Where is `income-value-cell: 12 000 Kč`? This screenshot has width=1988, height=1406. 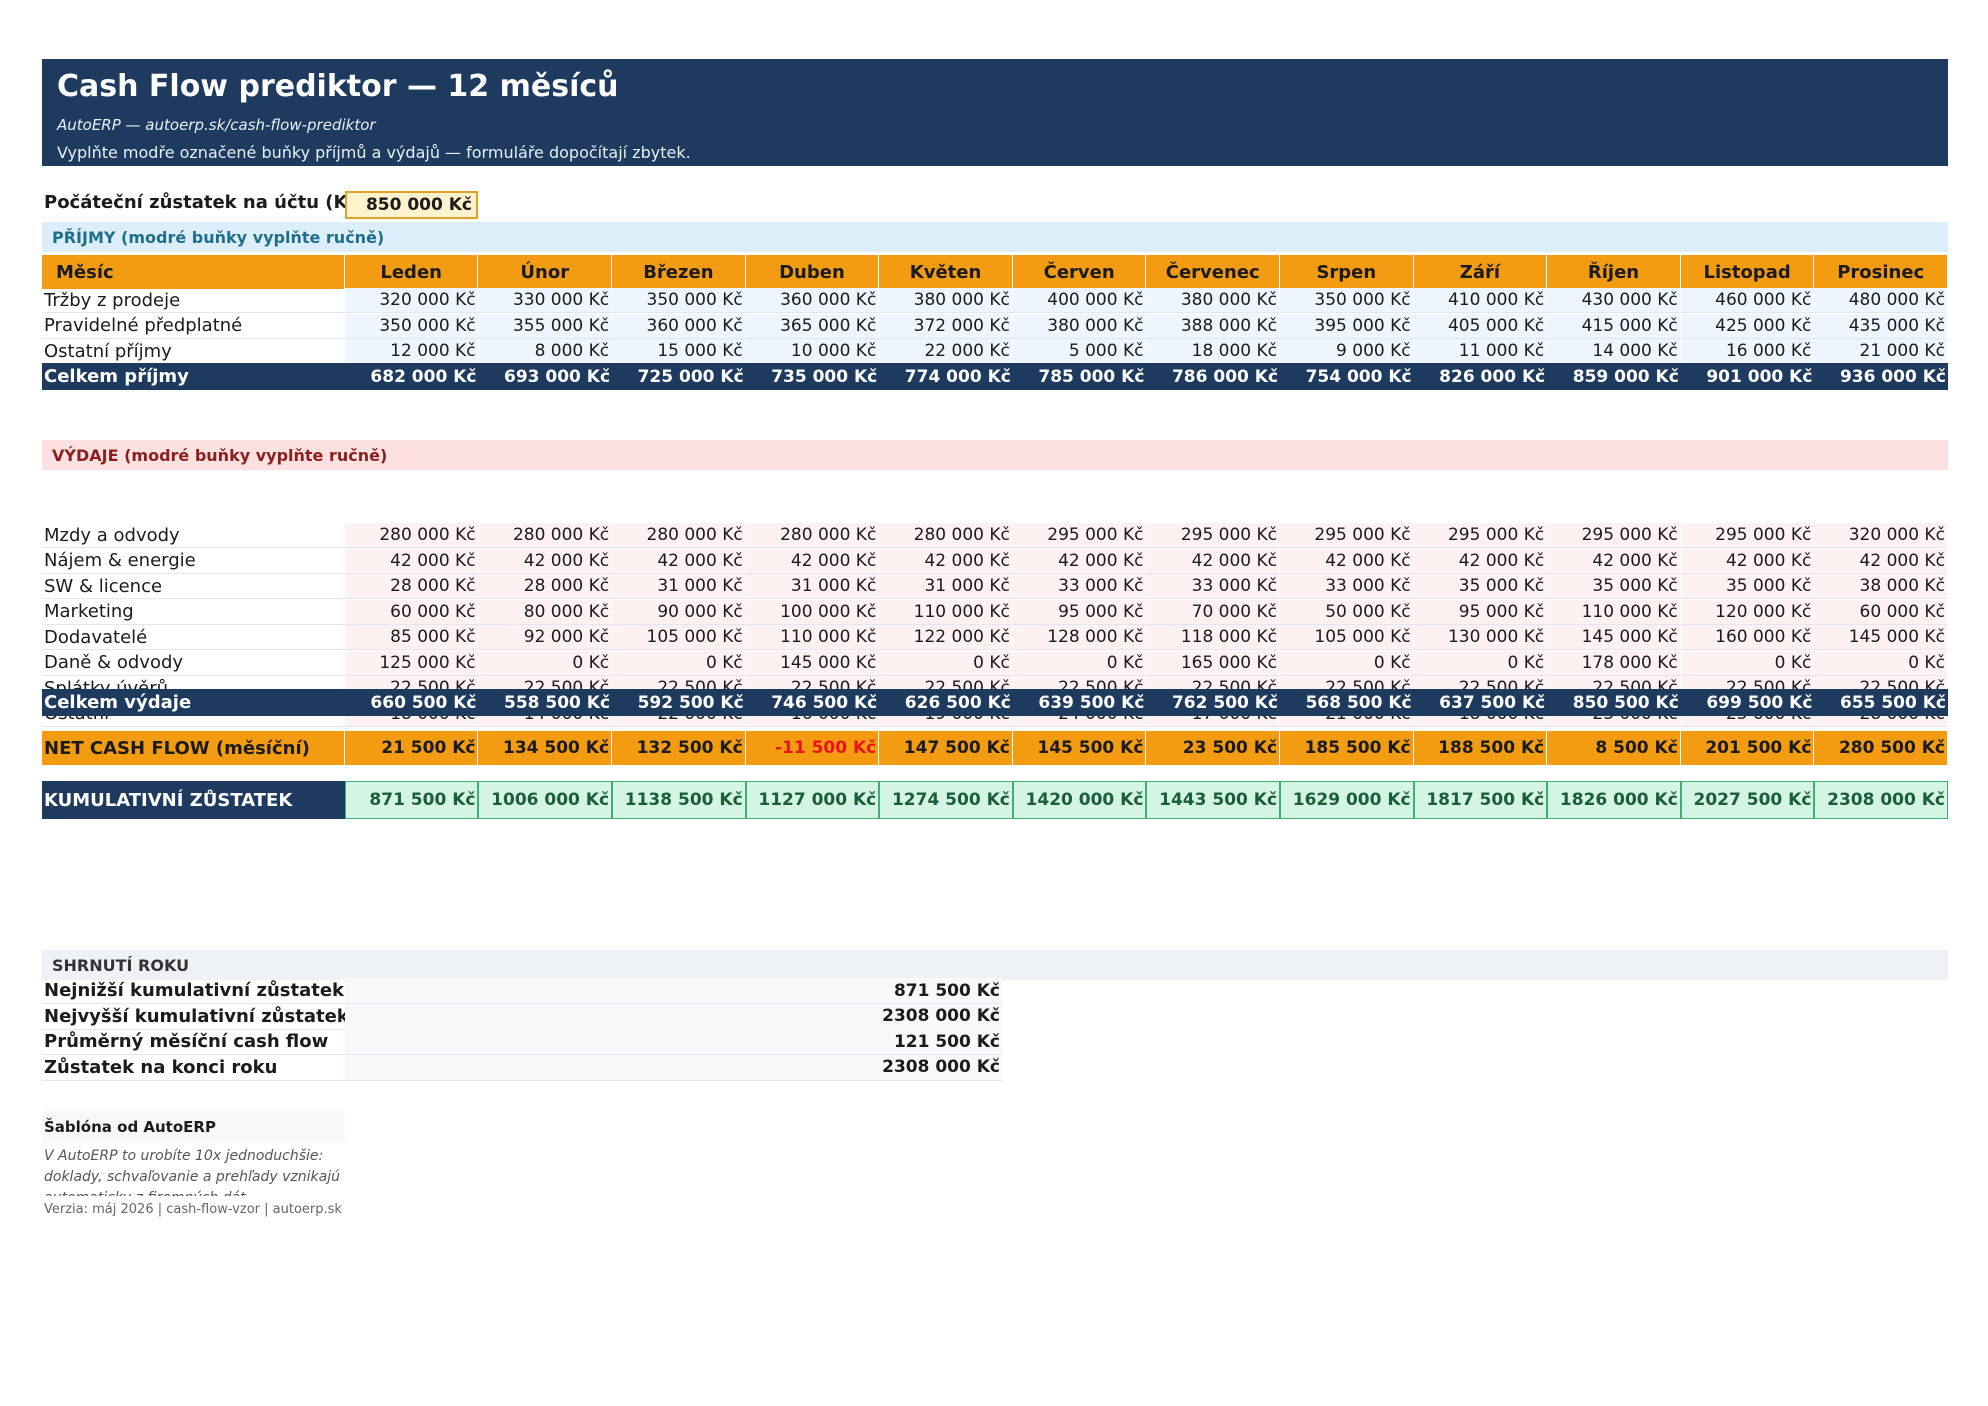
income-value-cell: 12 000 Kč is located at coordinates (411, 351).